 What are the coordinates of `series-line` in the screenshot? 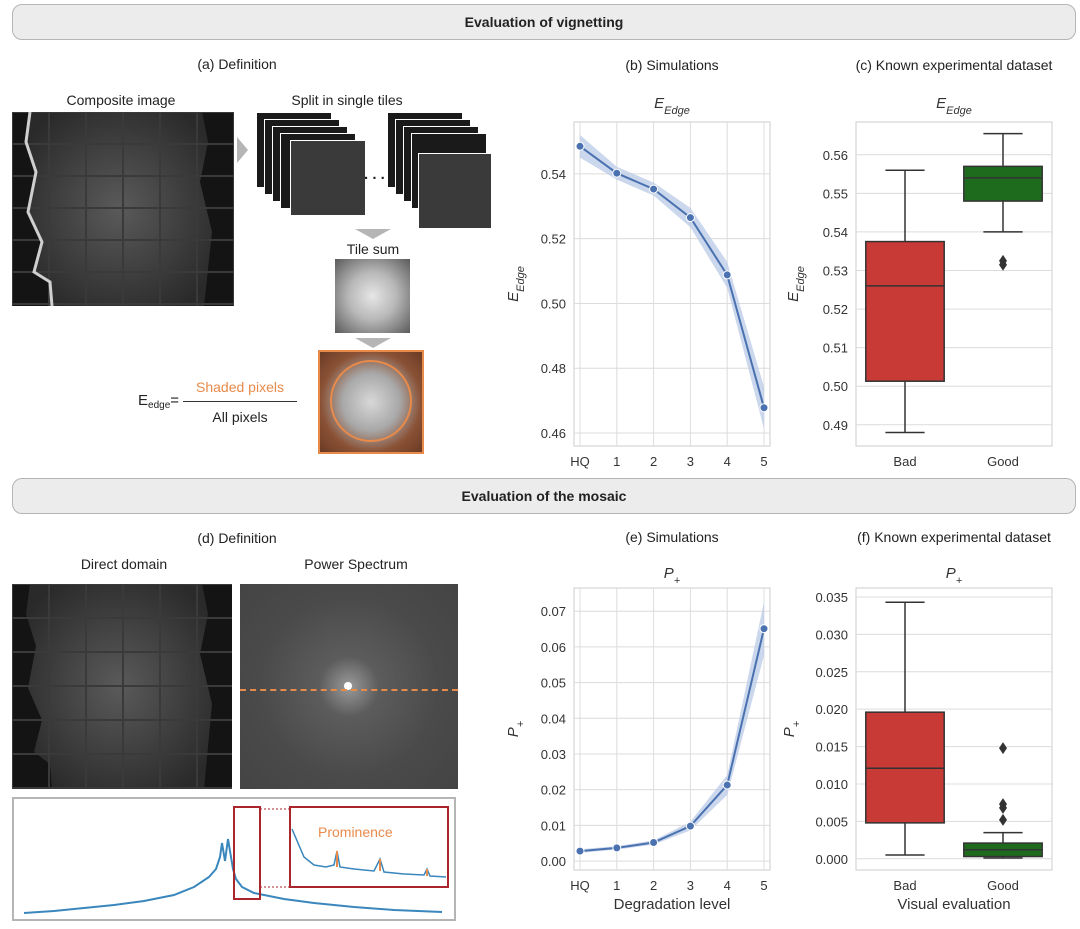 It's located at (672, 740).